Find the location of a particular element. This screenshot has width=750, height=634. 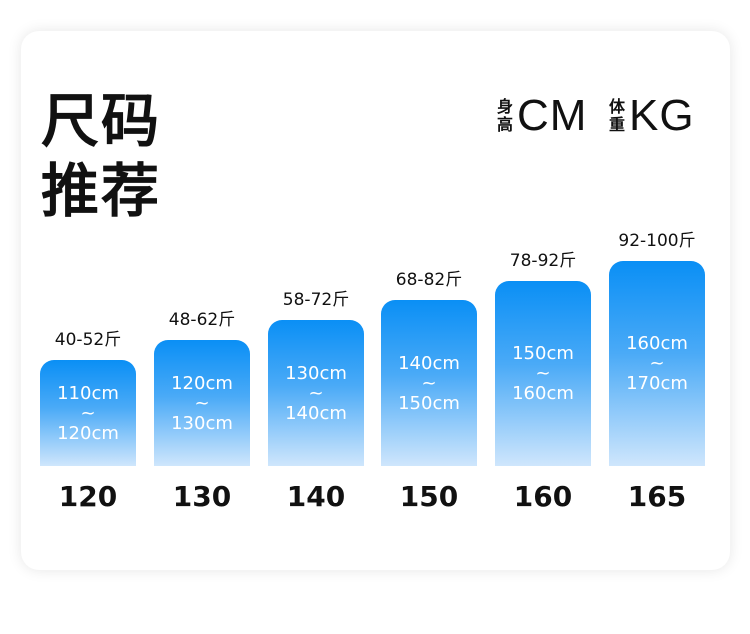

size-label: 160 is located at coordinates (543, 496).